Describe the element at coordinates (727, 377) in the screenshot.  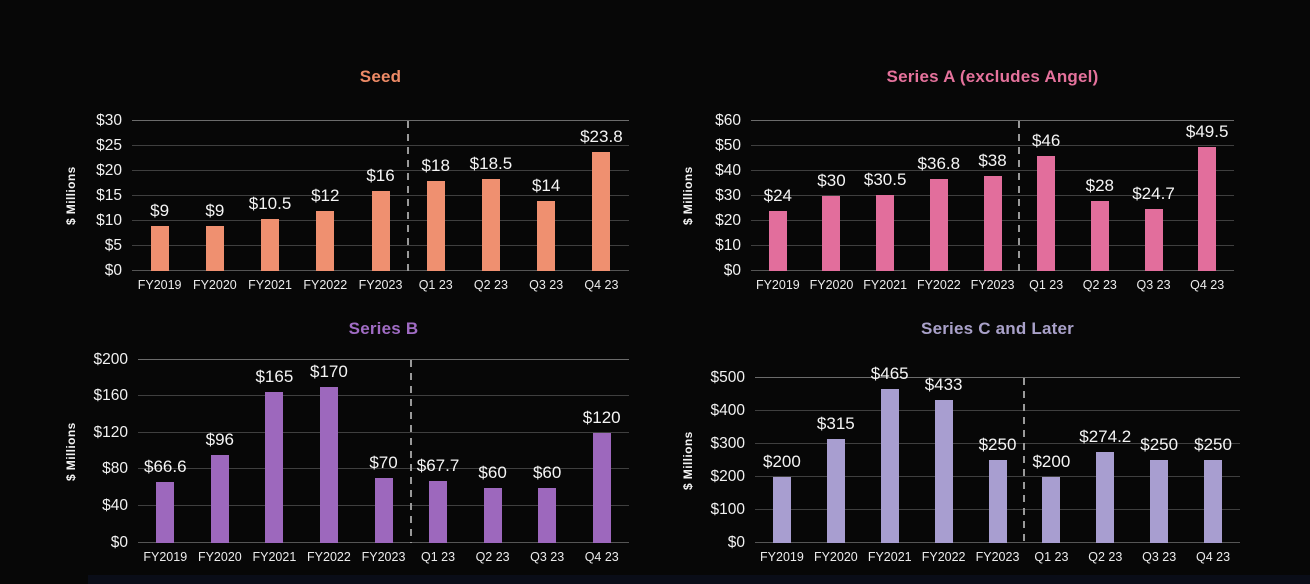
I see `y-tick-label: $500` at that location.